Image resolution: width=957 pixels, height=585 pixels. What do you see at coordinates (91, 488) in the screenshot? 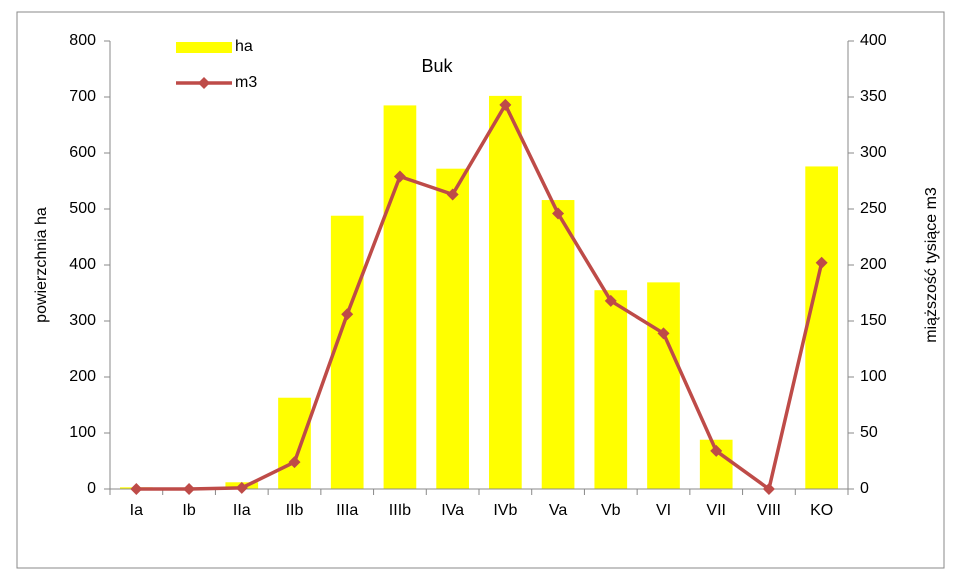
I see `y-tick-label: 0` at bounding box center [91, 488].